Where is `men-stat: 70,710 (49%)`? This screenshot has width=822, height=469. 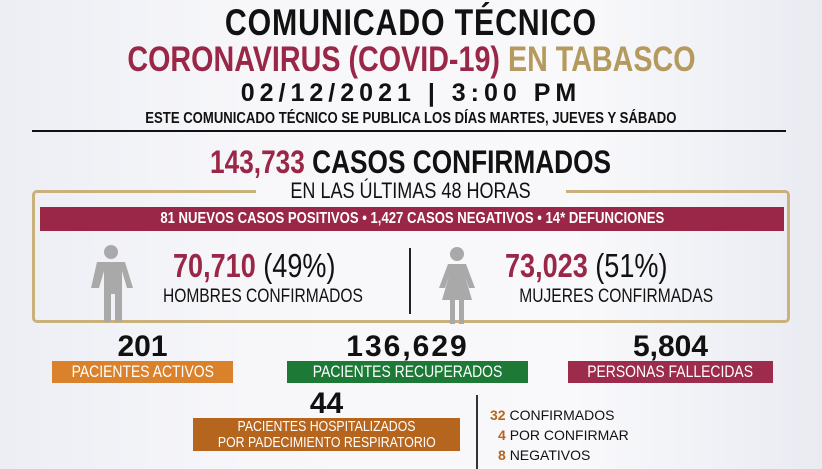 men-stat: 70,710 (49%) is located at coordinates (272, 266).